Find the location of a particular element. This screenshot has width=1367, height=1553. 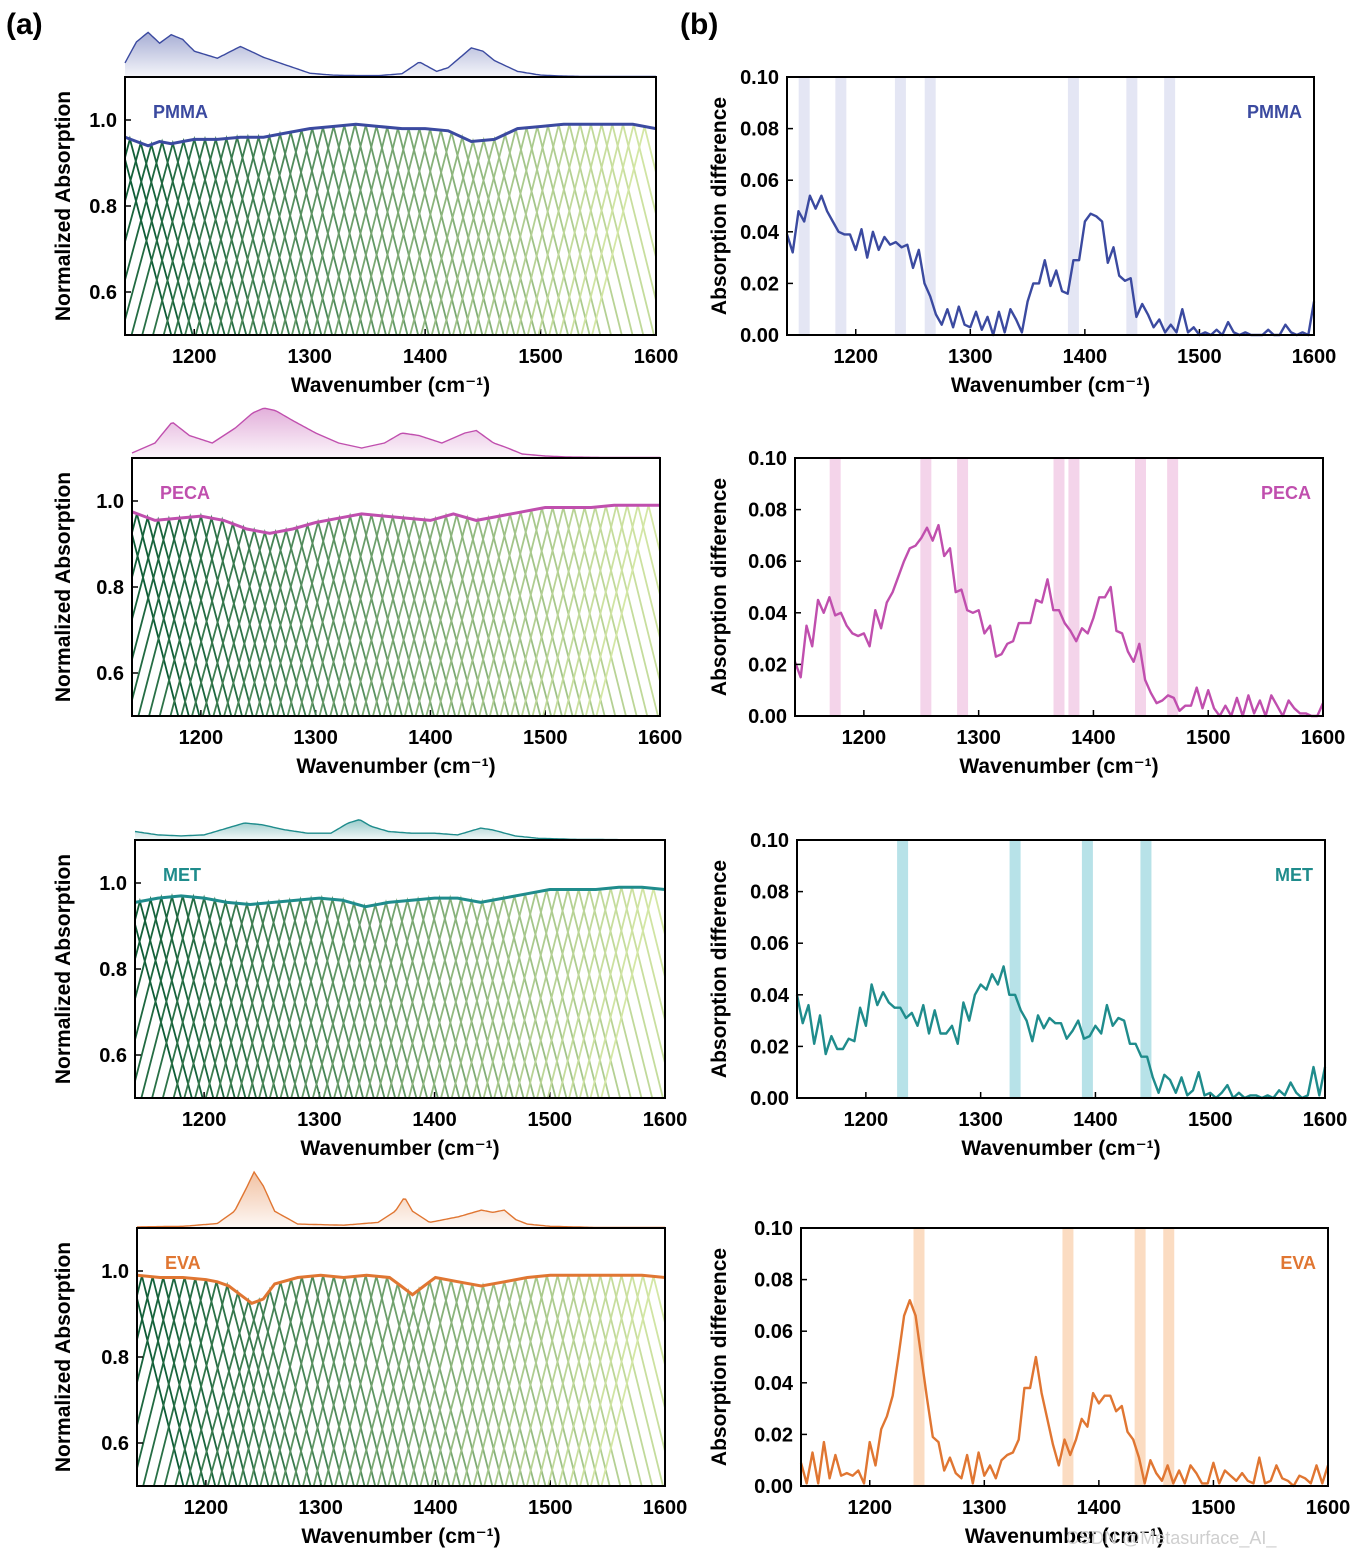

a-met-ylabel: Normalized Absorption is located at coordinates (63, 969).